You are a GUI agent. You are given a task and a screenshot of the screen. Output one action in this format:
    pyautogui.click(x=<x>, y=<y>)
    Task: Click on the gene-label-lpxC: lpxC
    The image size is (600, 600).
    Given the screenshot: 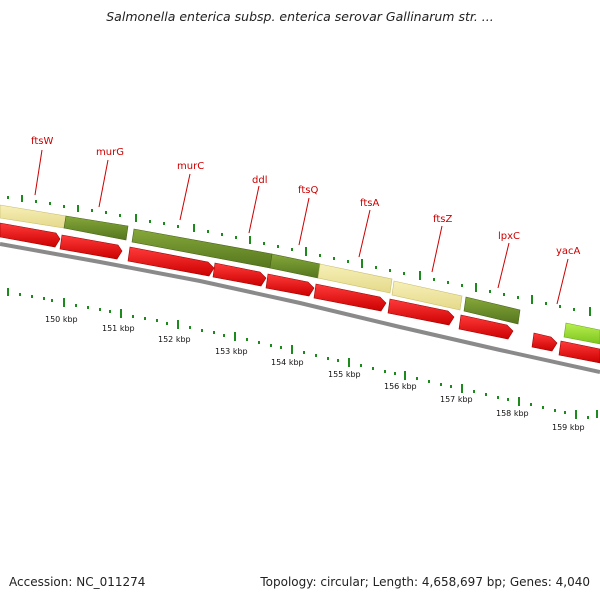 What is the action you would take?
    pyautogui.click(x=509, y=236)
    